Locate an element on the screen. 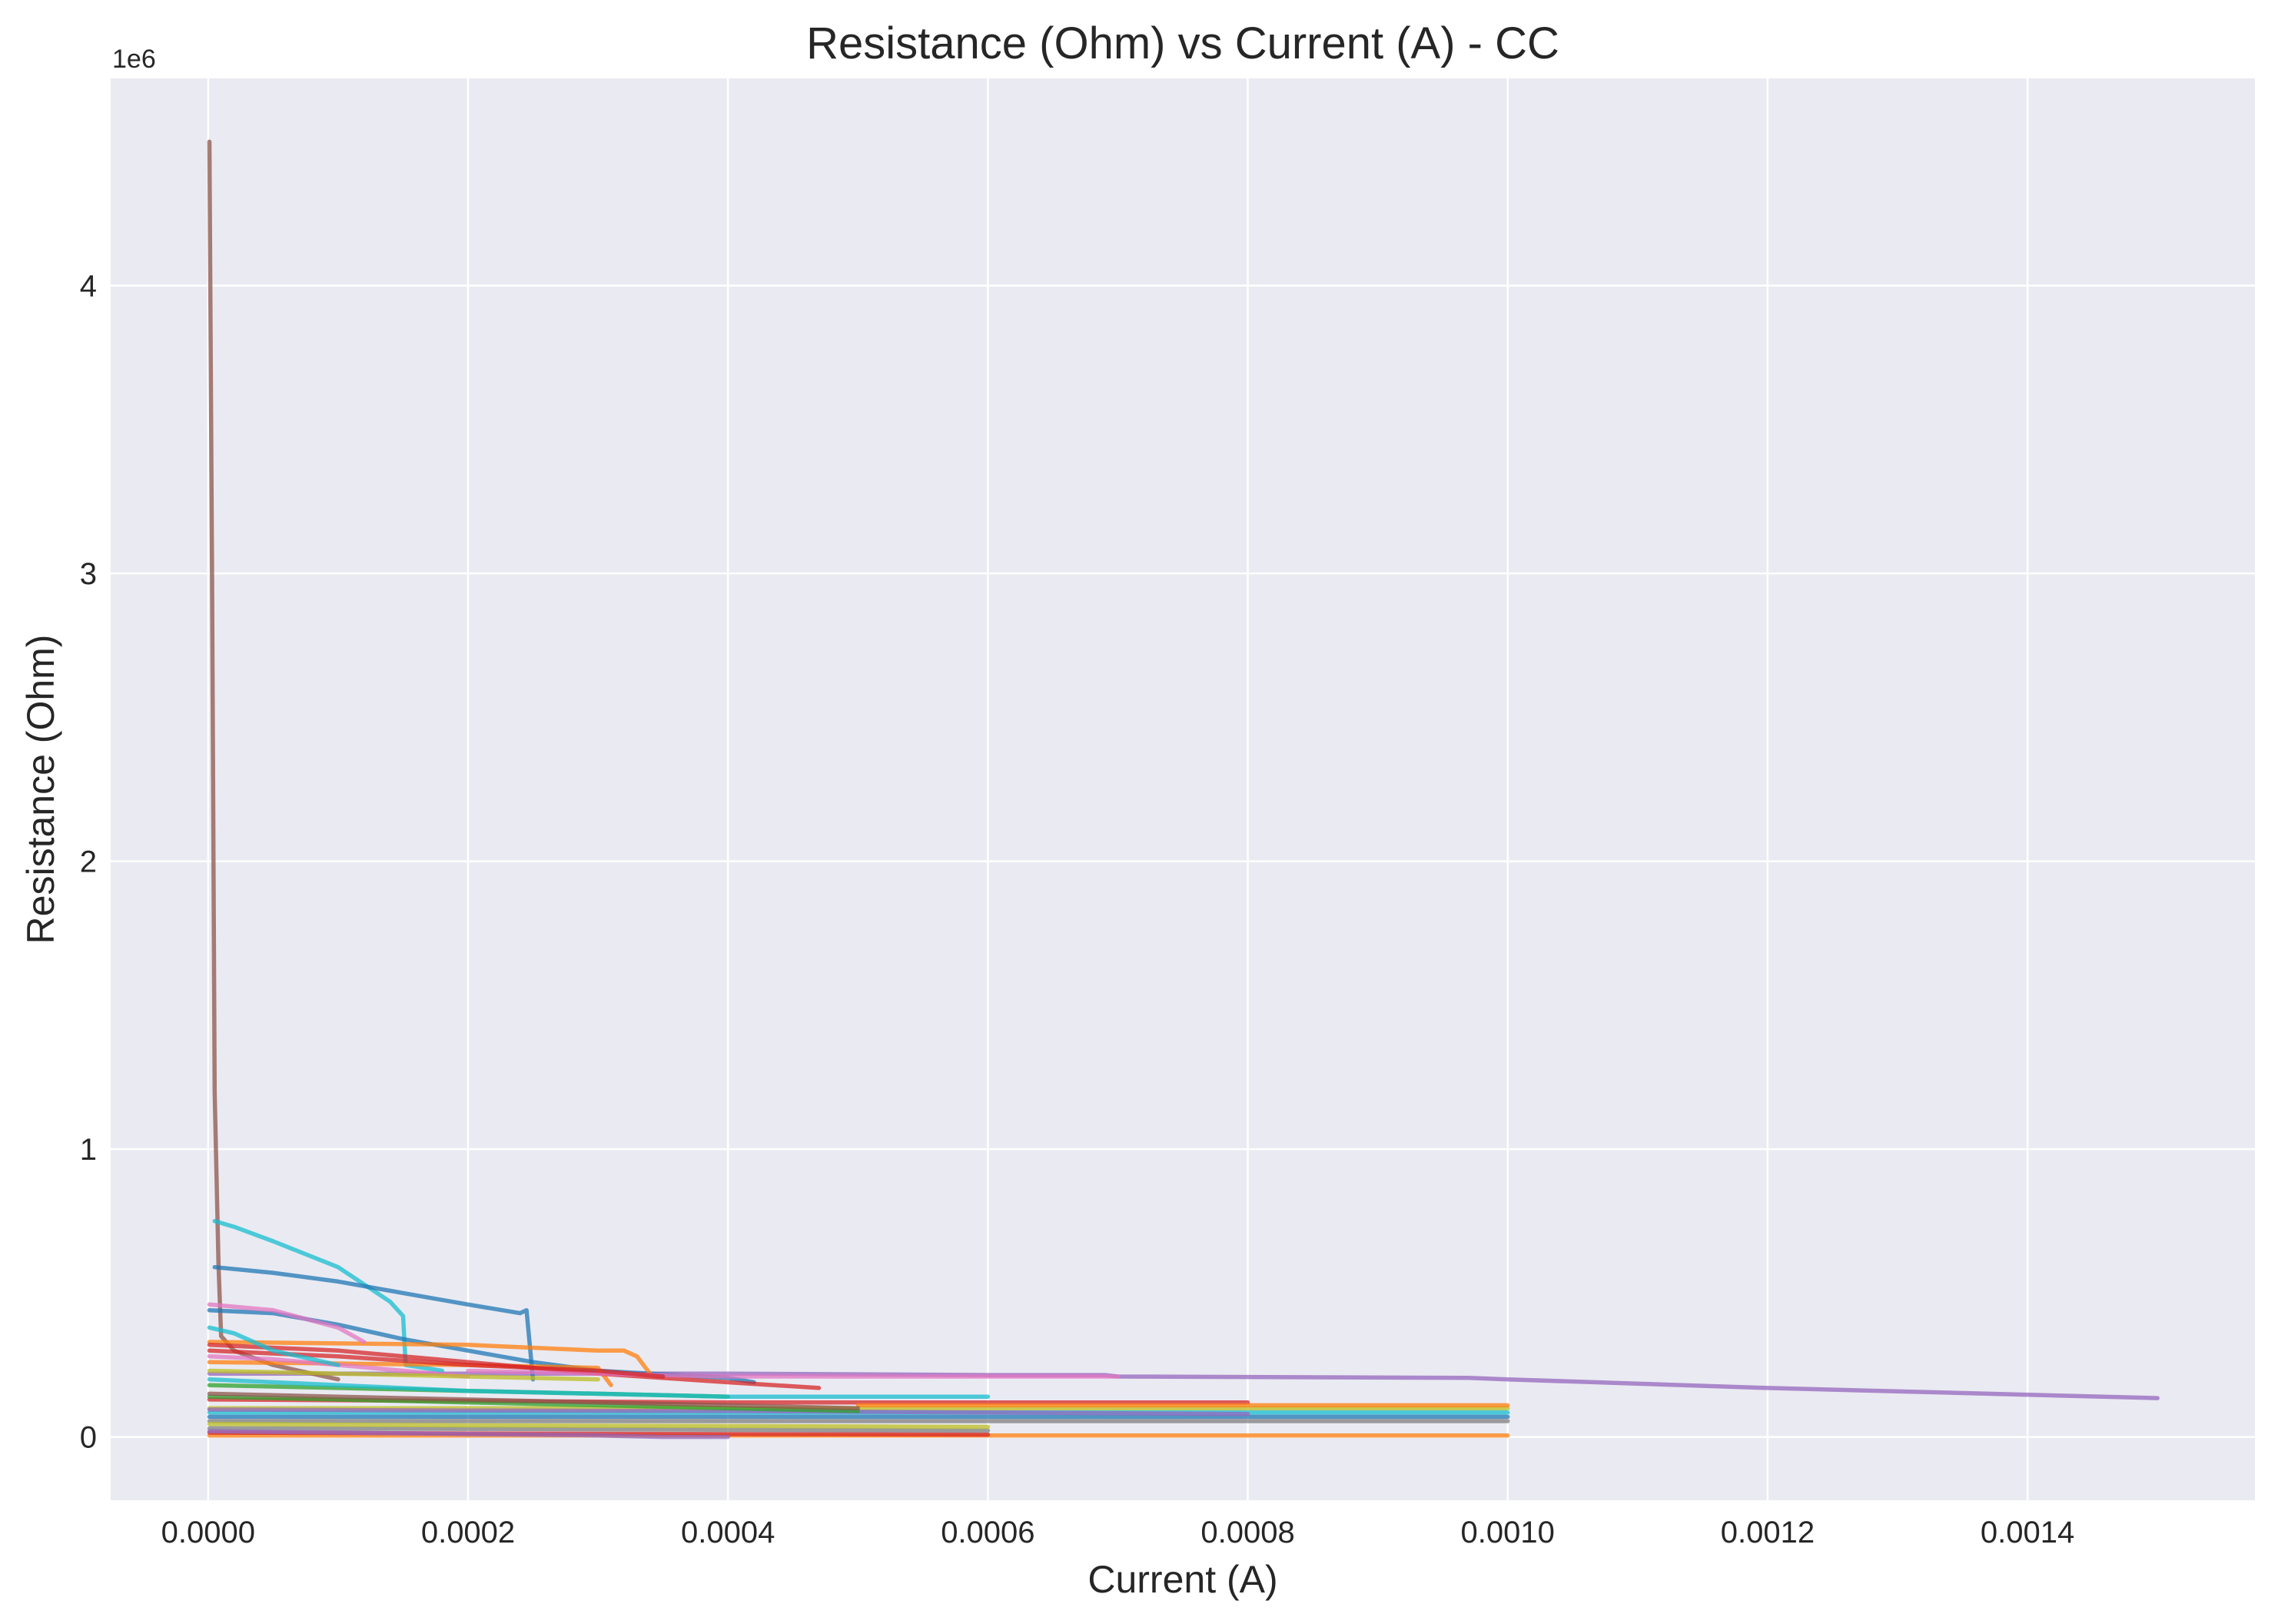 Image resolution: width=2278 pixels, height=1624 pixels. x-tick-label: 0.0010 is located at coordinates (1508, 1533).